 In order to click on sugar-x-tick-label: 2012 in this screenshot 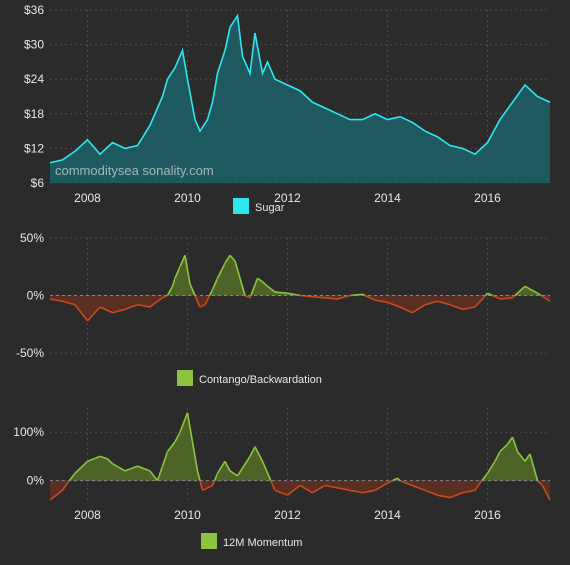, I will do `click(287, 198)`.